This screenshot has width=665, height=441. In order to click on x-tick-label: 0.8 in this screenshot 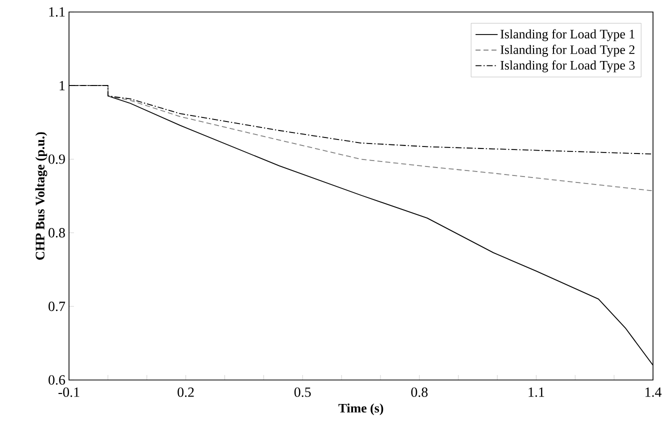, I will do `click(419, 392)`.